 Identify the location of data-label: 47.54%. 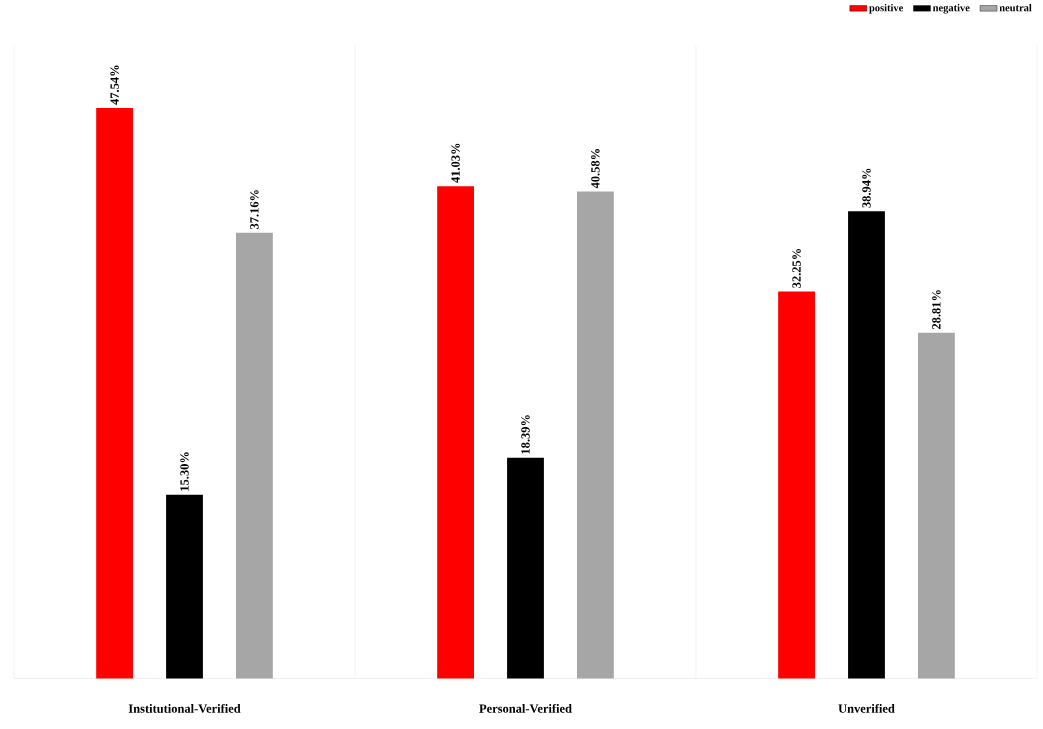
(114, 85).